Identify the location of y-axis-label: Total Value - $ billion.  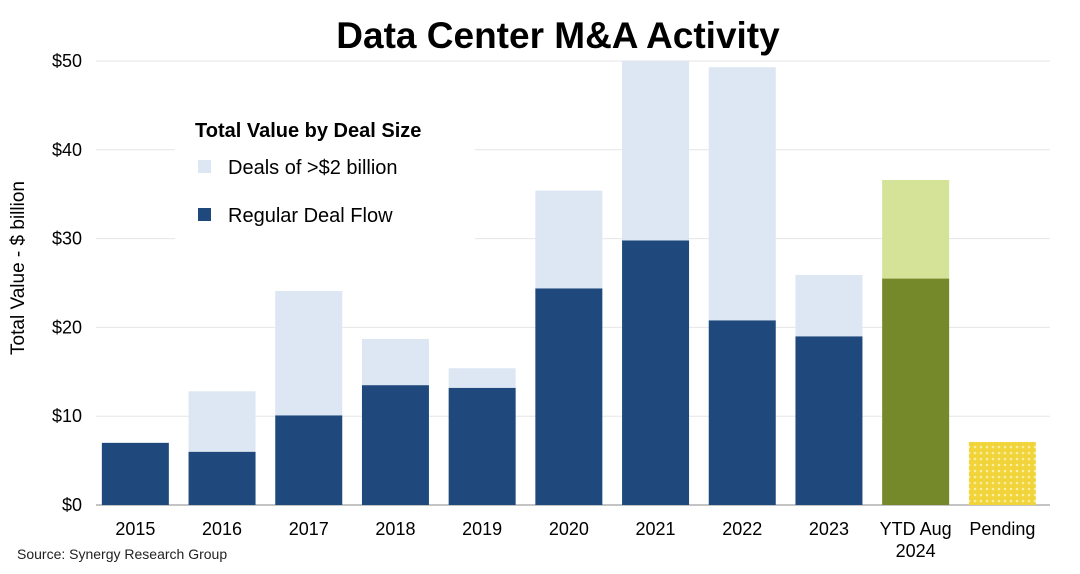
(18, 268).